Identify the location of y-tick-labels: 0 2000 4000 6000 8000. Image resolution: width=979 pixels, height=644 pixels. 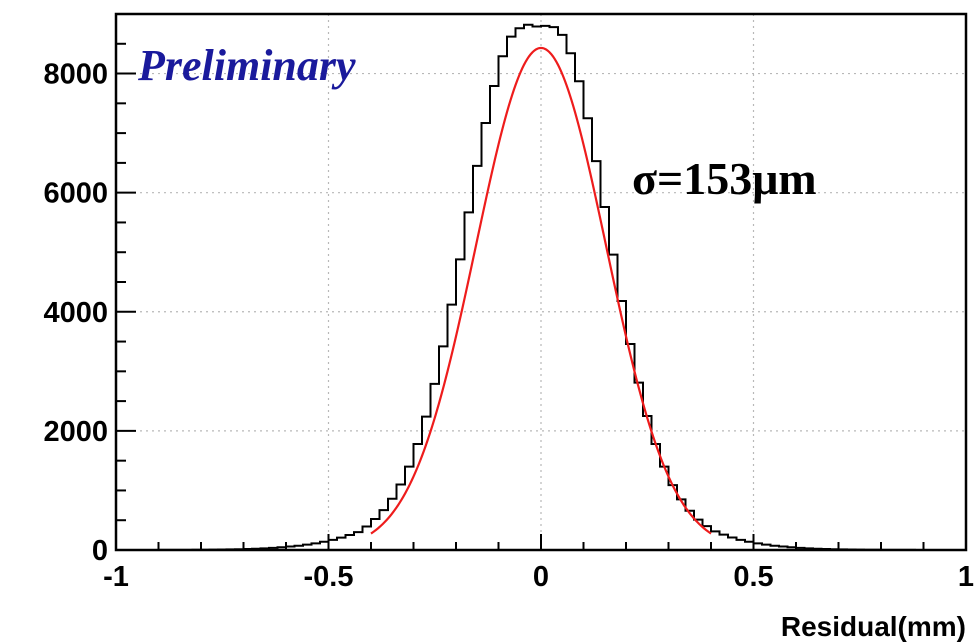
(75, 313).